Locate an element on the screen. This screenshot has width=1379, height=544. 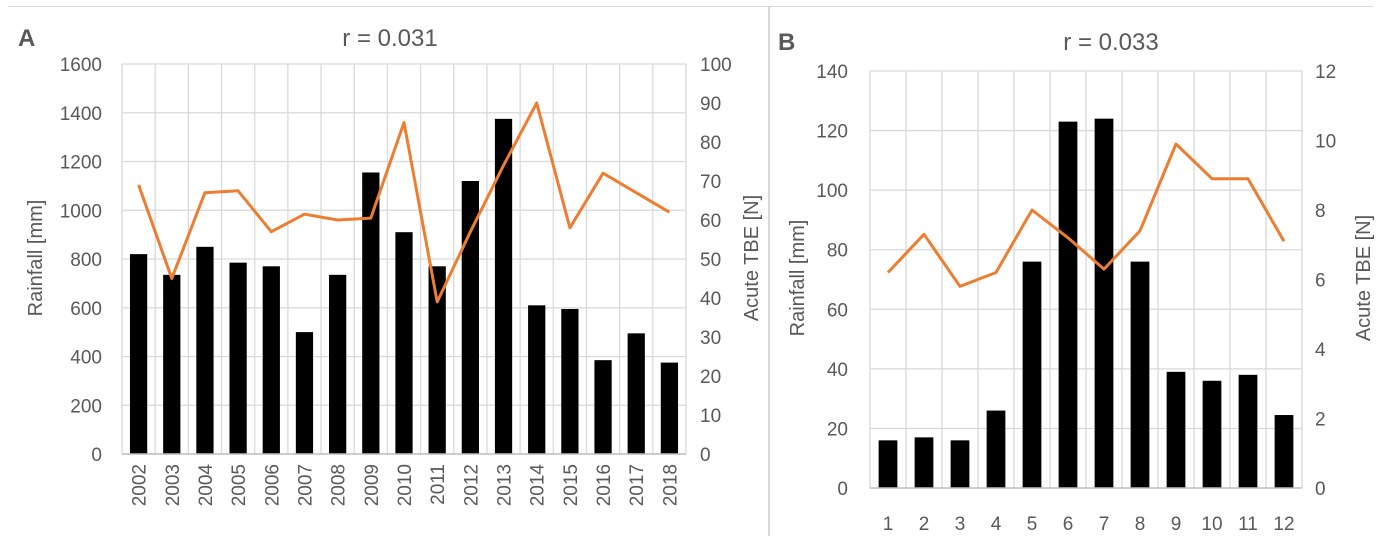
chart-a-y2tick-label: 70 is located at coordinates (710, 182).